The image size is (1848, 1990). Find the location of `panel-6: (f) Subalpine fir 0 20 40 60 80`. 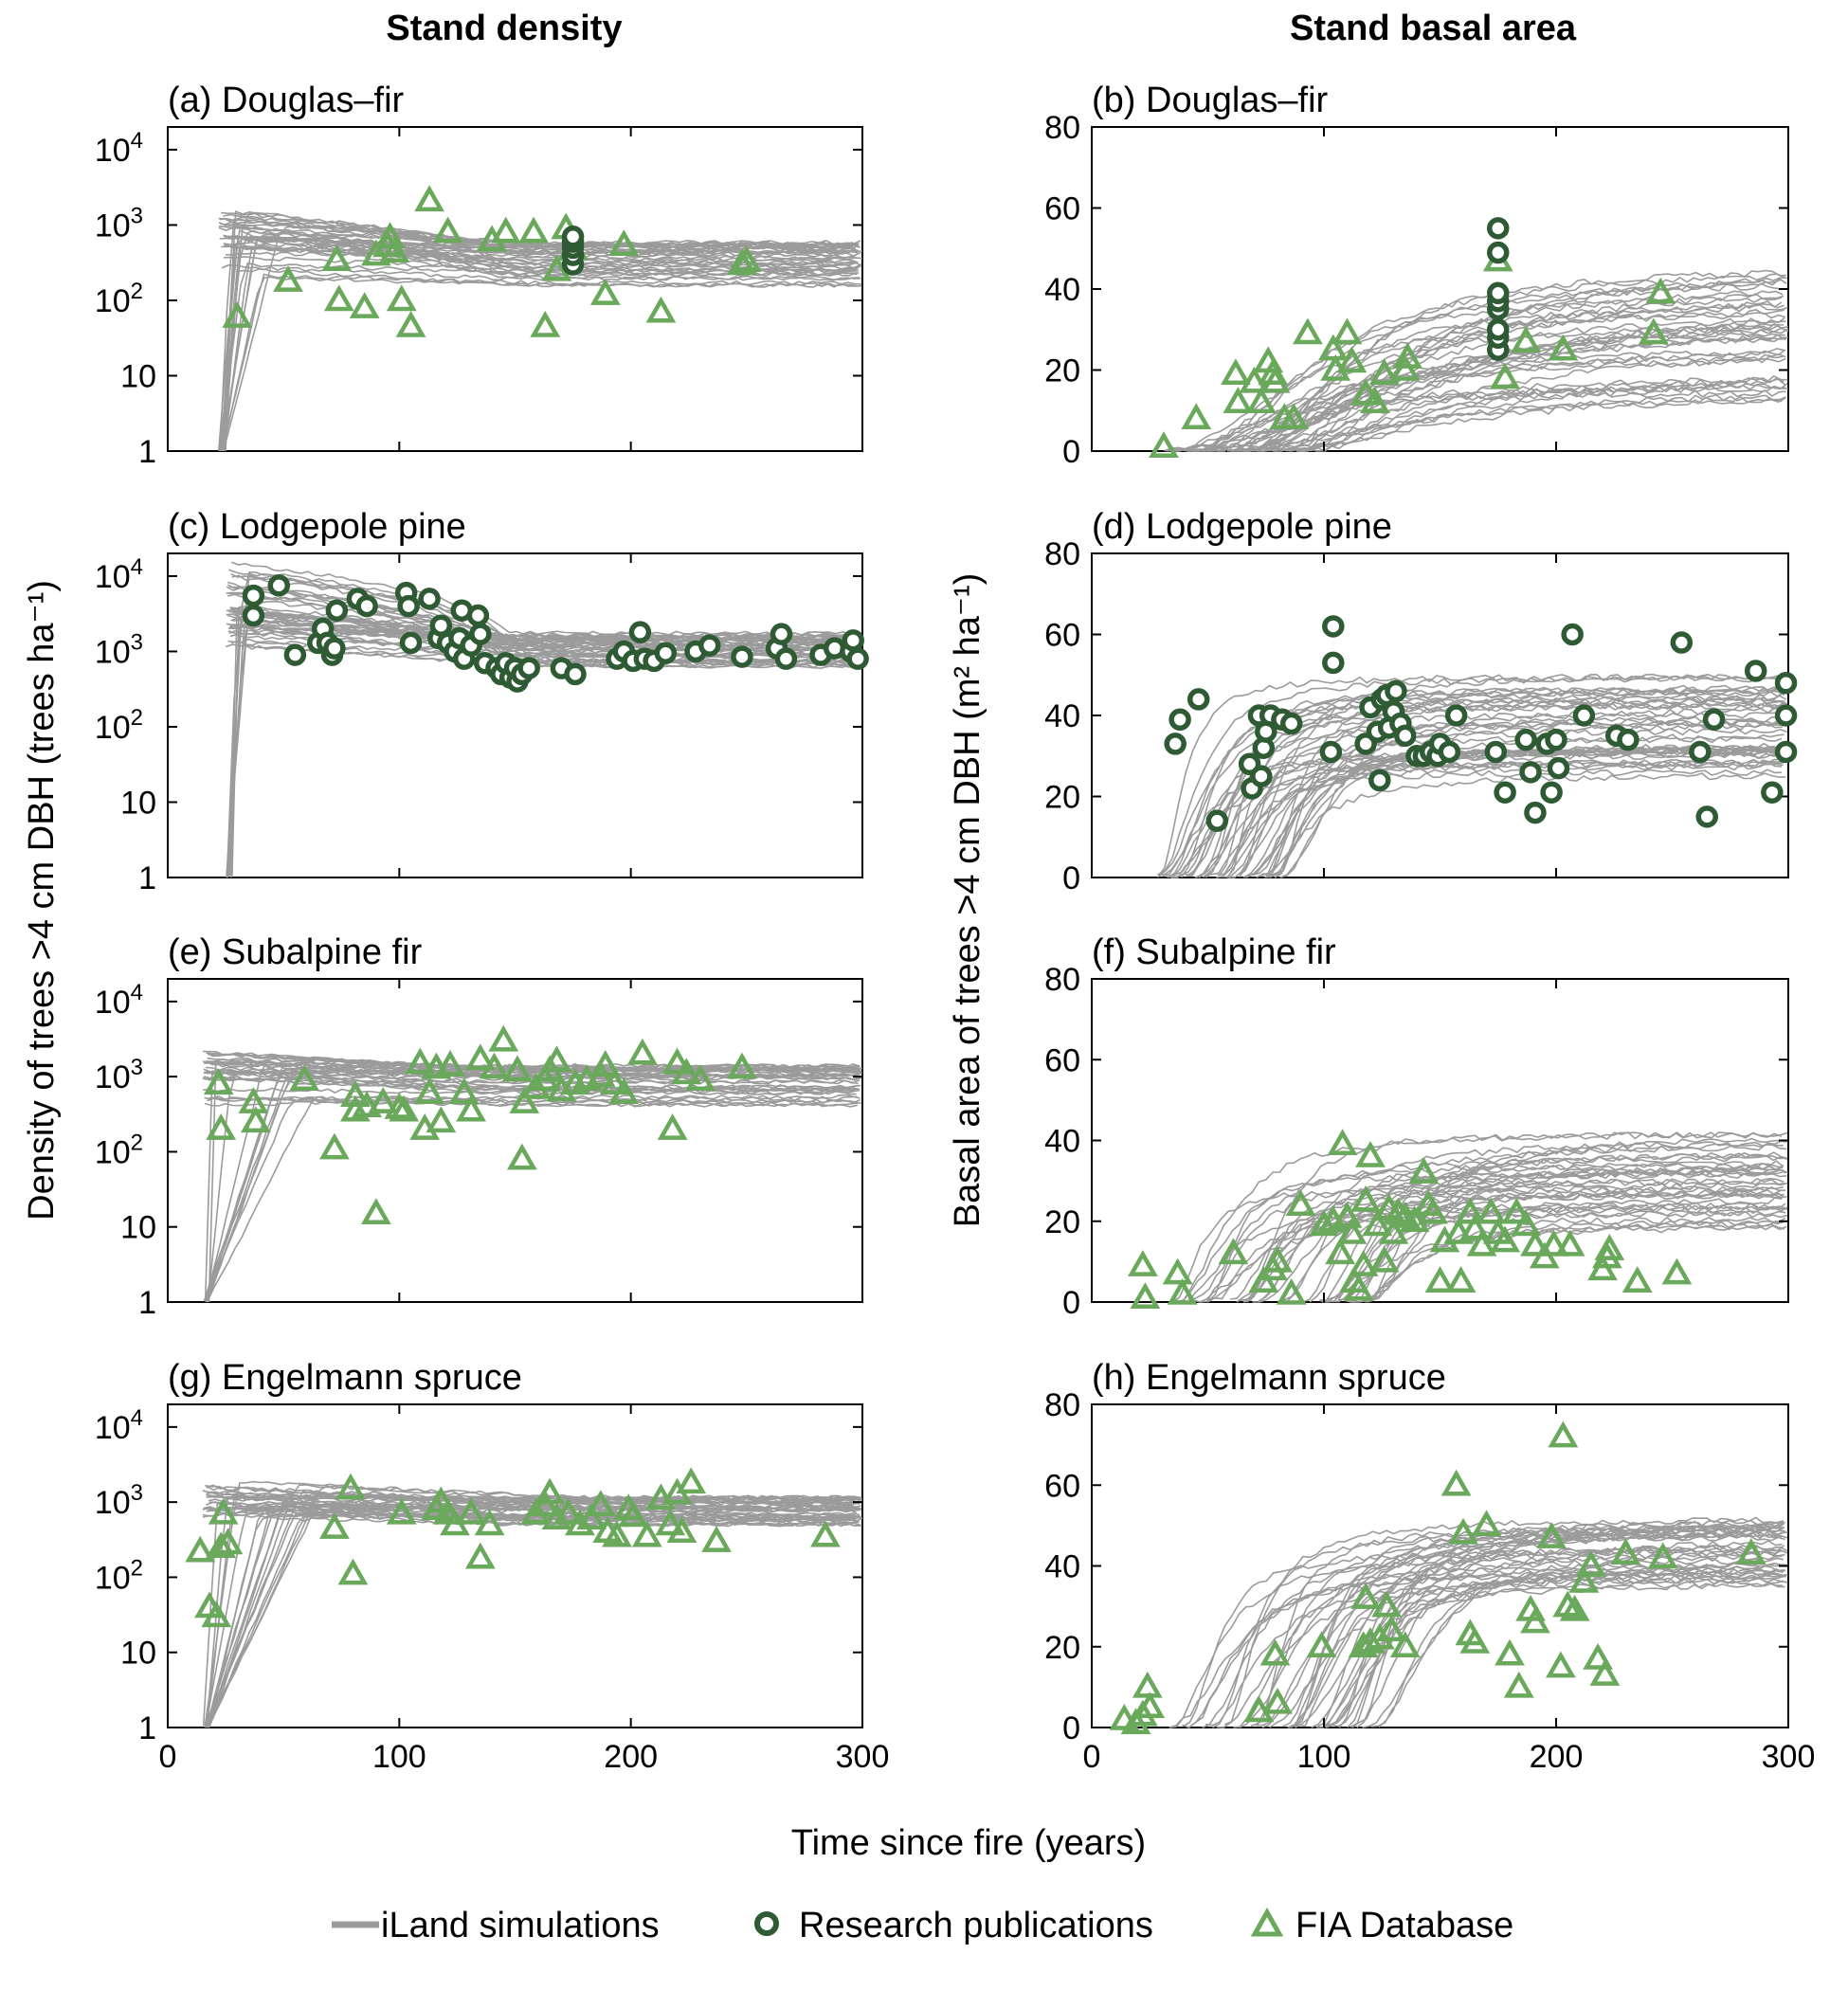

panel-6: (f) Subalpine fir 0 20 40 60 80 is located at coordinates (1417, 1126).